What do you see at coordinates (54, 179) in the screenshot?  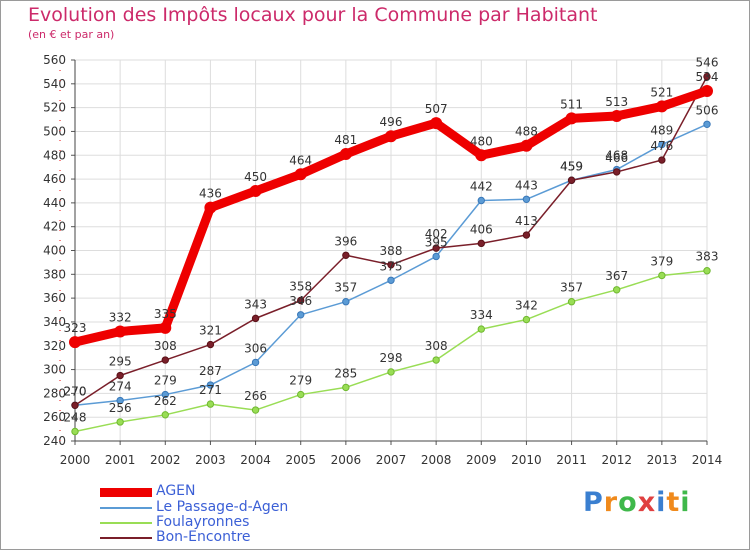 I see `y-tick-label: 460` at bounding box center [54, 179].